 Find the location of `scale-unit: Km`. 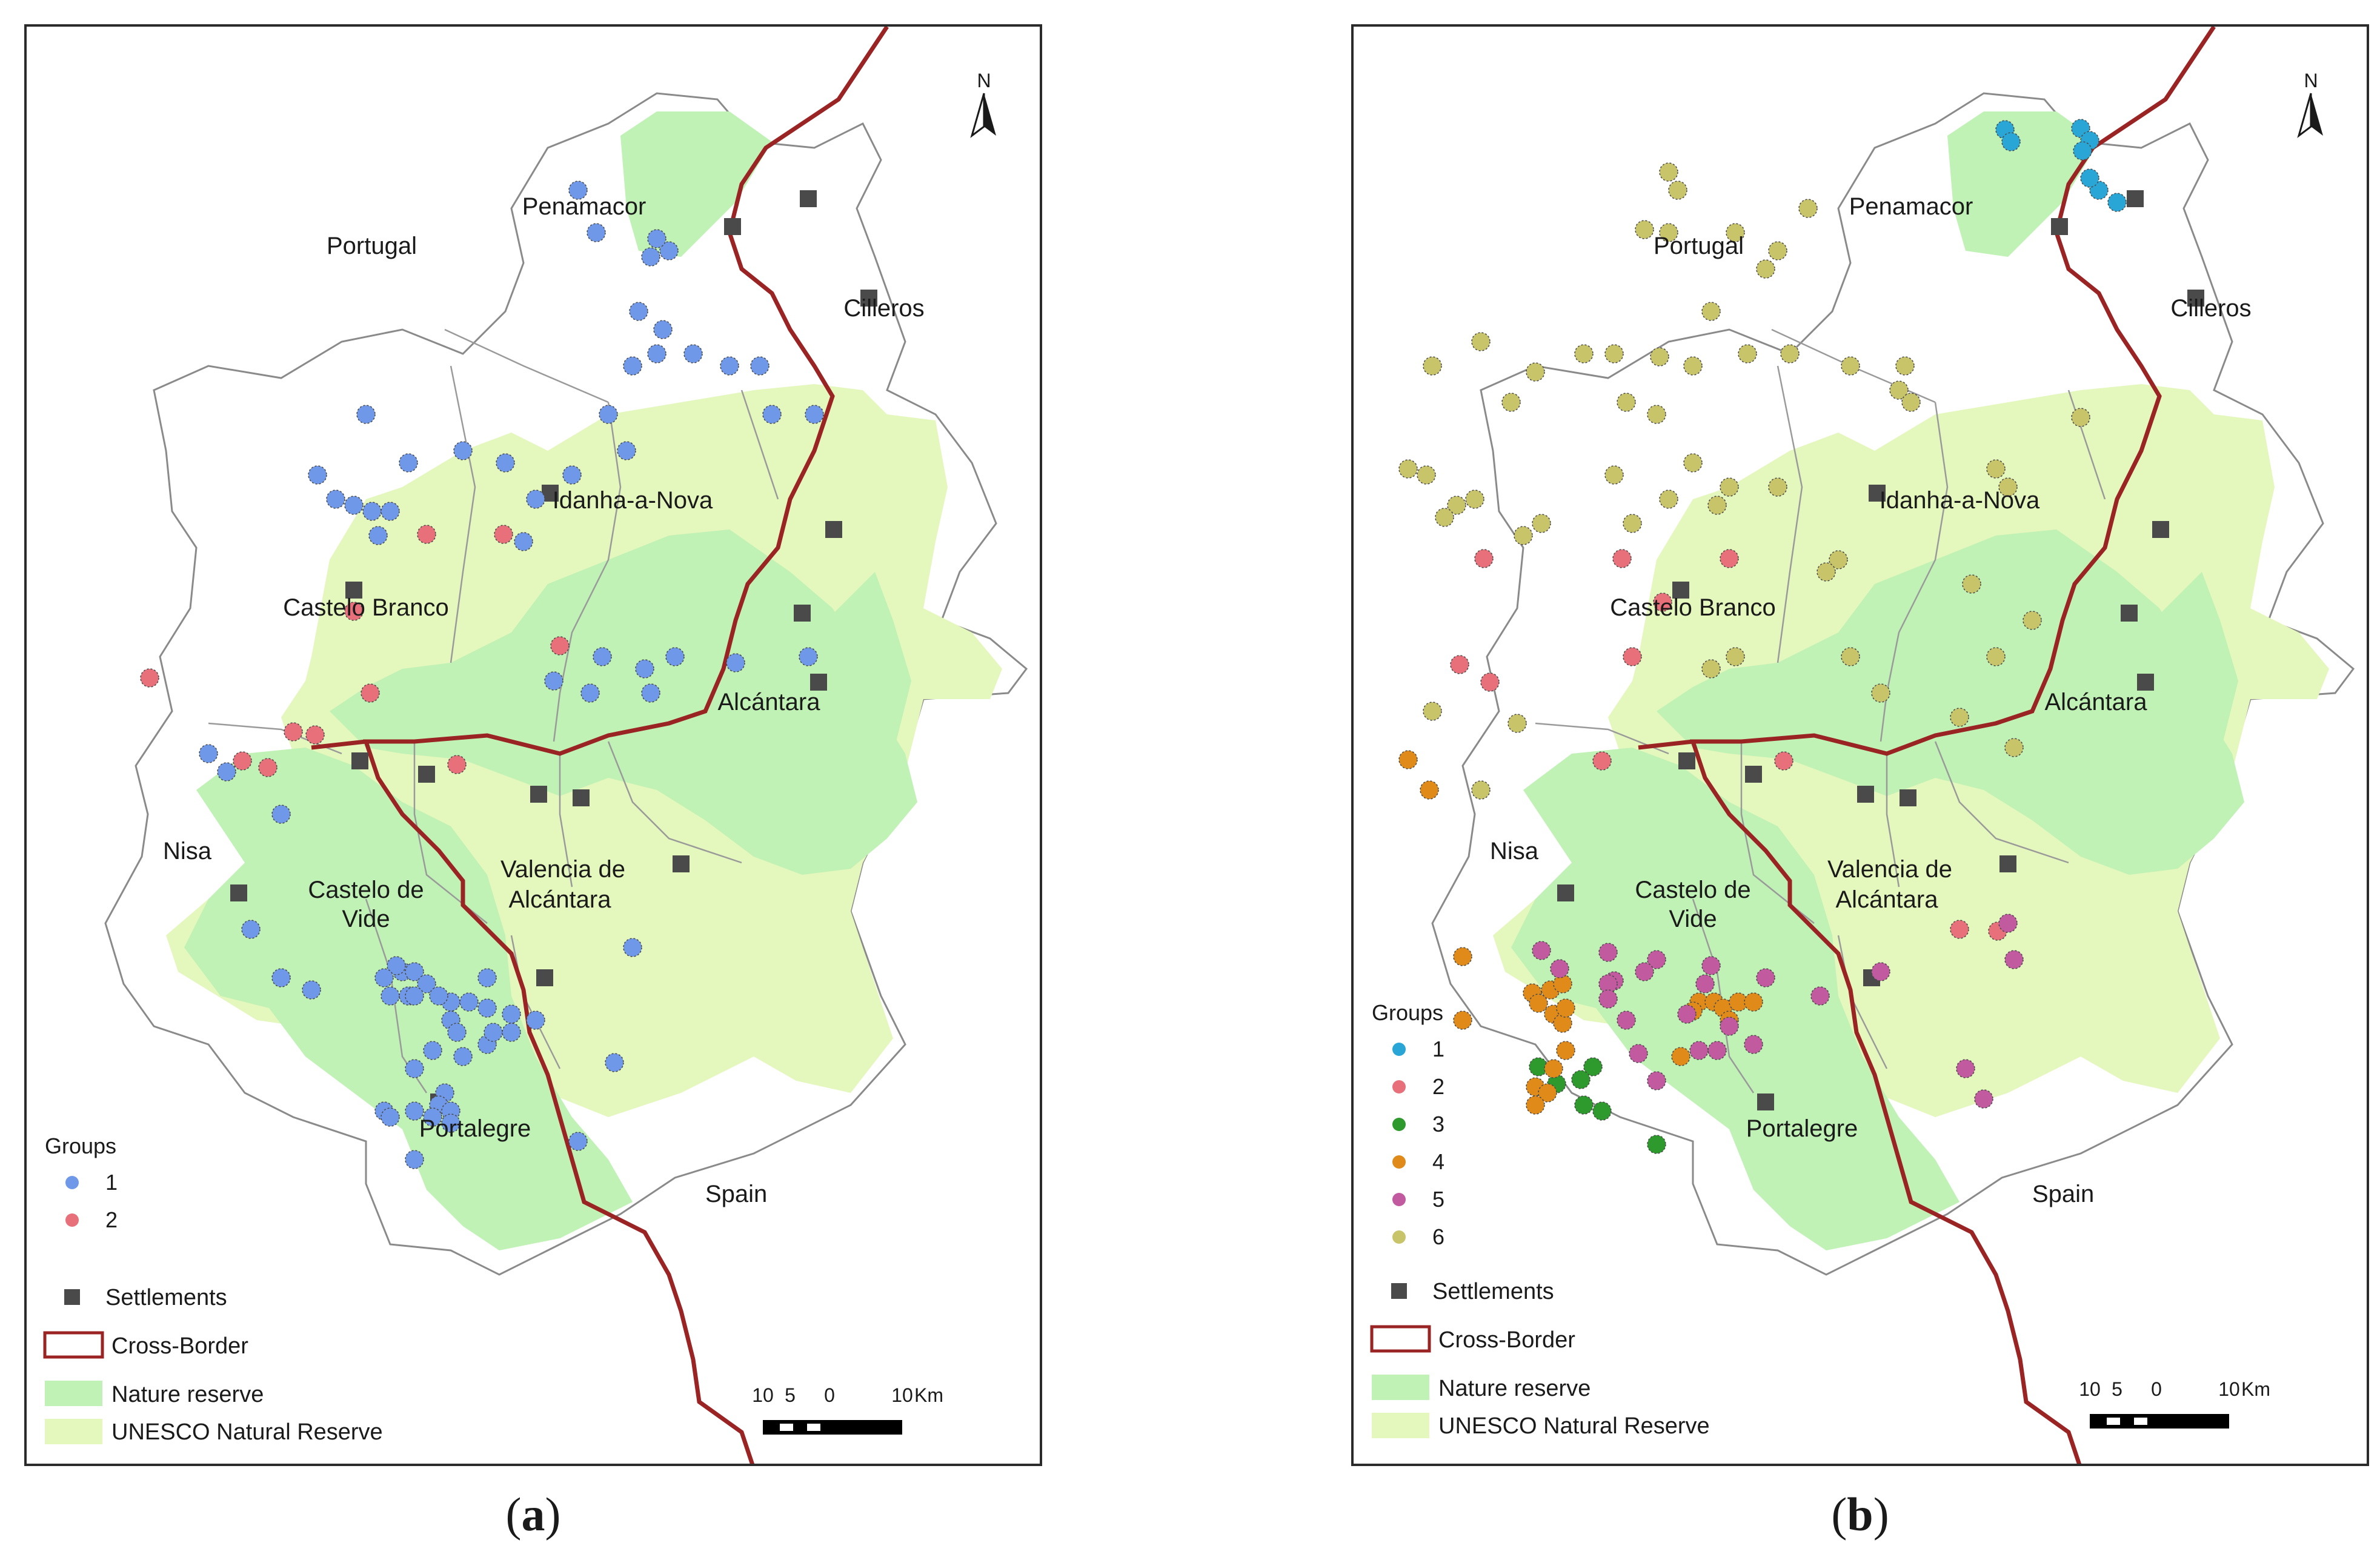

scale-unit: Km is located at coordinates (928, 1395).